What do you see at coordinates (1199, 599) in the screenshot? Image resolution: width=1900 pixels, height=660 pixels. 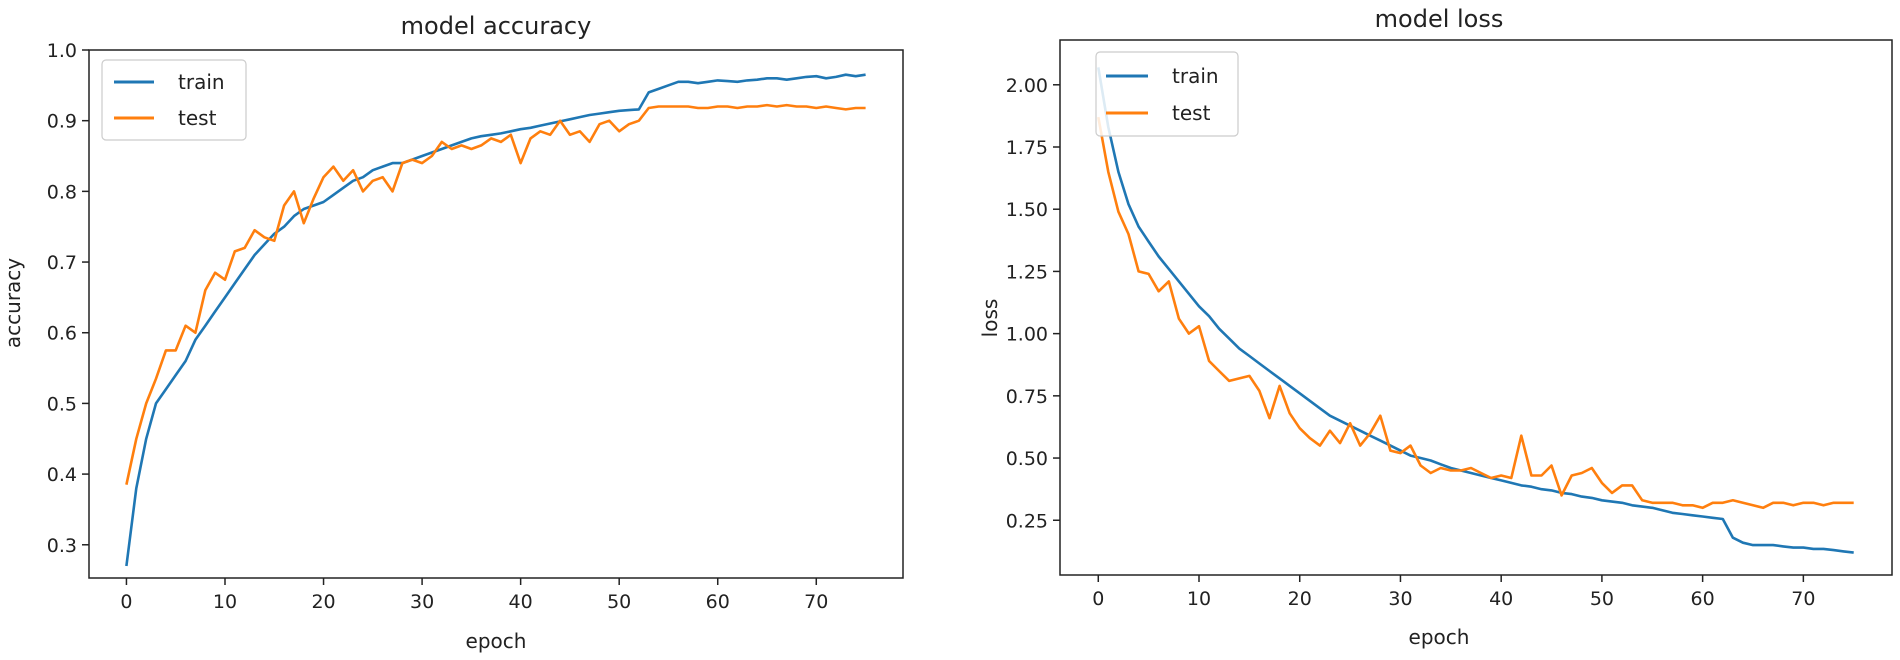 I see `loss-x-tick-label: 10` at bounding box center [1199, 599].